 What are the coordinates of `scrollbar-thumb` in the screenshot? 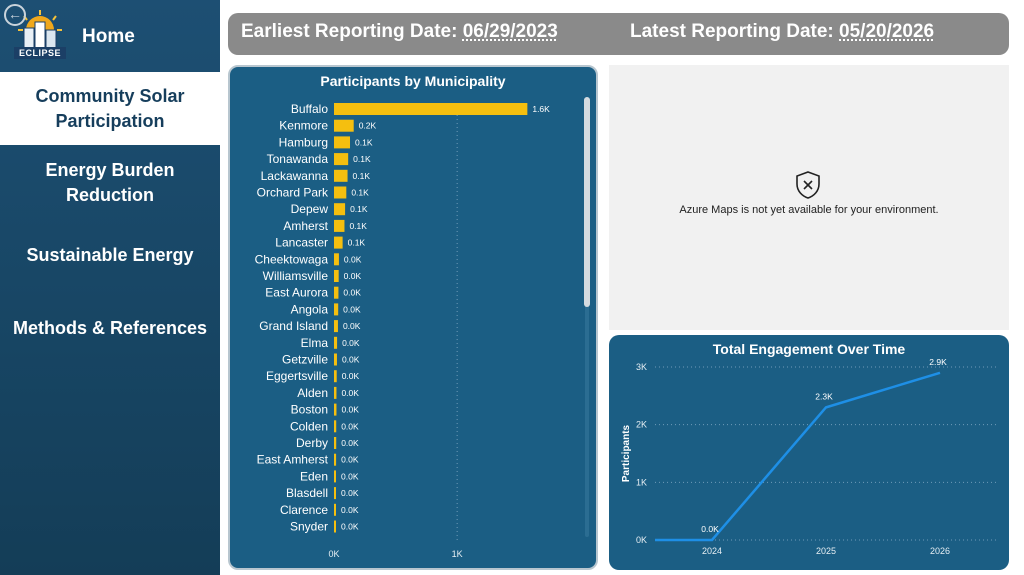 It's located at (587, 202).